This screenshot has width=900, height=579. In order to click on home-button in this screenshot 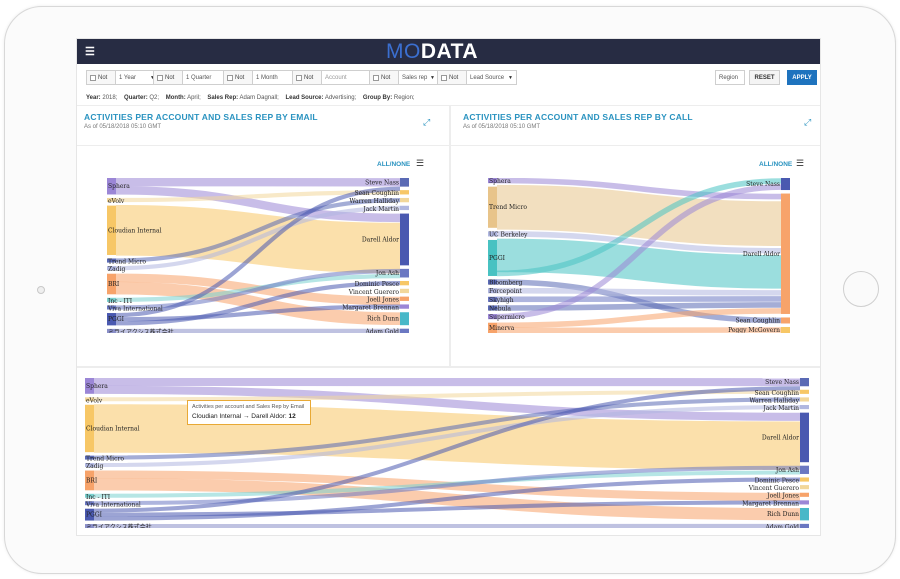, I will do `click(861, 289)`.